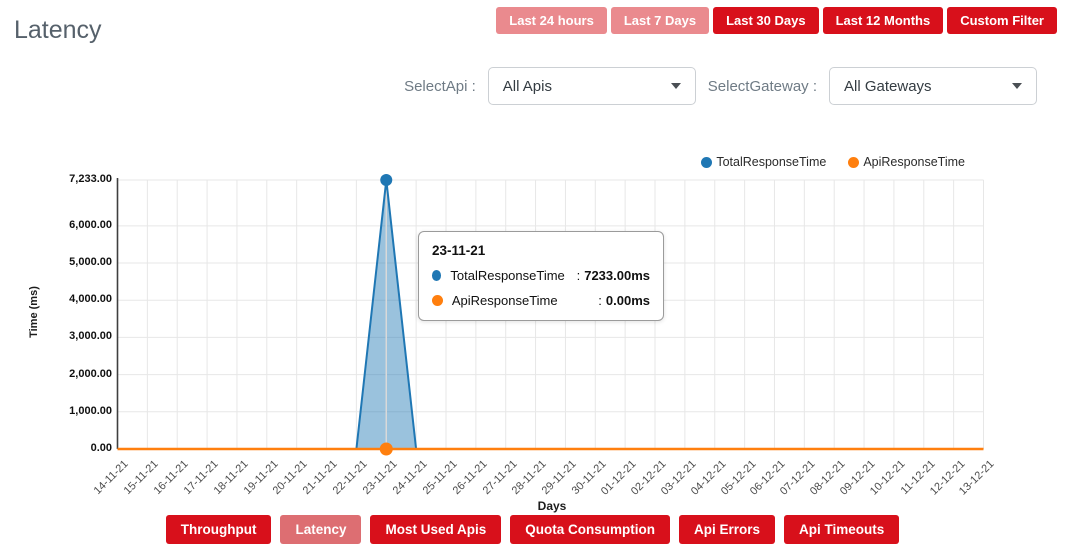 This screenshot has width=1065, height=557. I want to click on time-filter-last-24-hours: Last 24 hours, so click(551, 20).